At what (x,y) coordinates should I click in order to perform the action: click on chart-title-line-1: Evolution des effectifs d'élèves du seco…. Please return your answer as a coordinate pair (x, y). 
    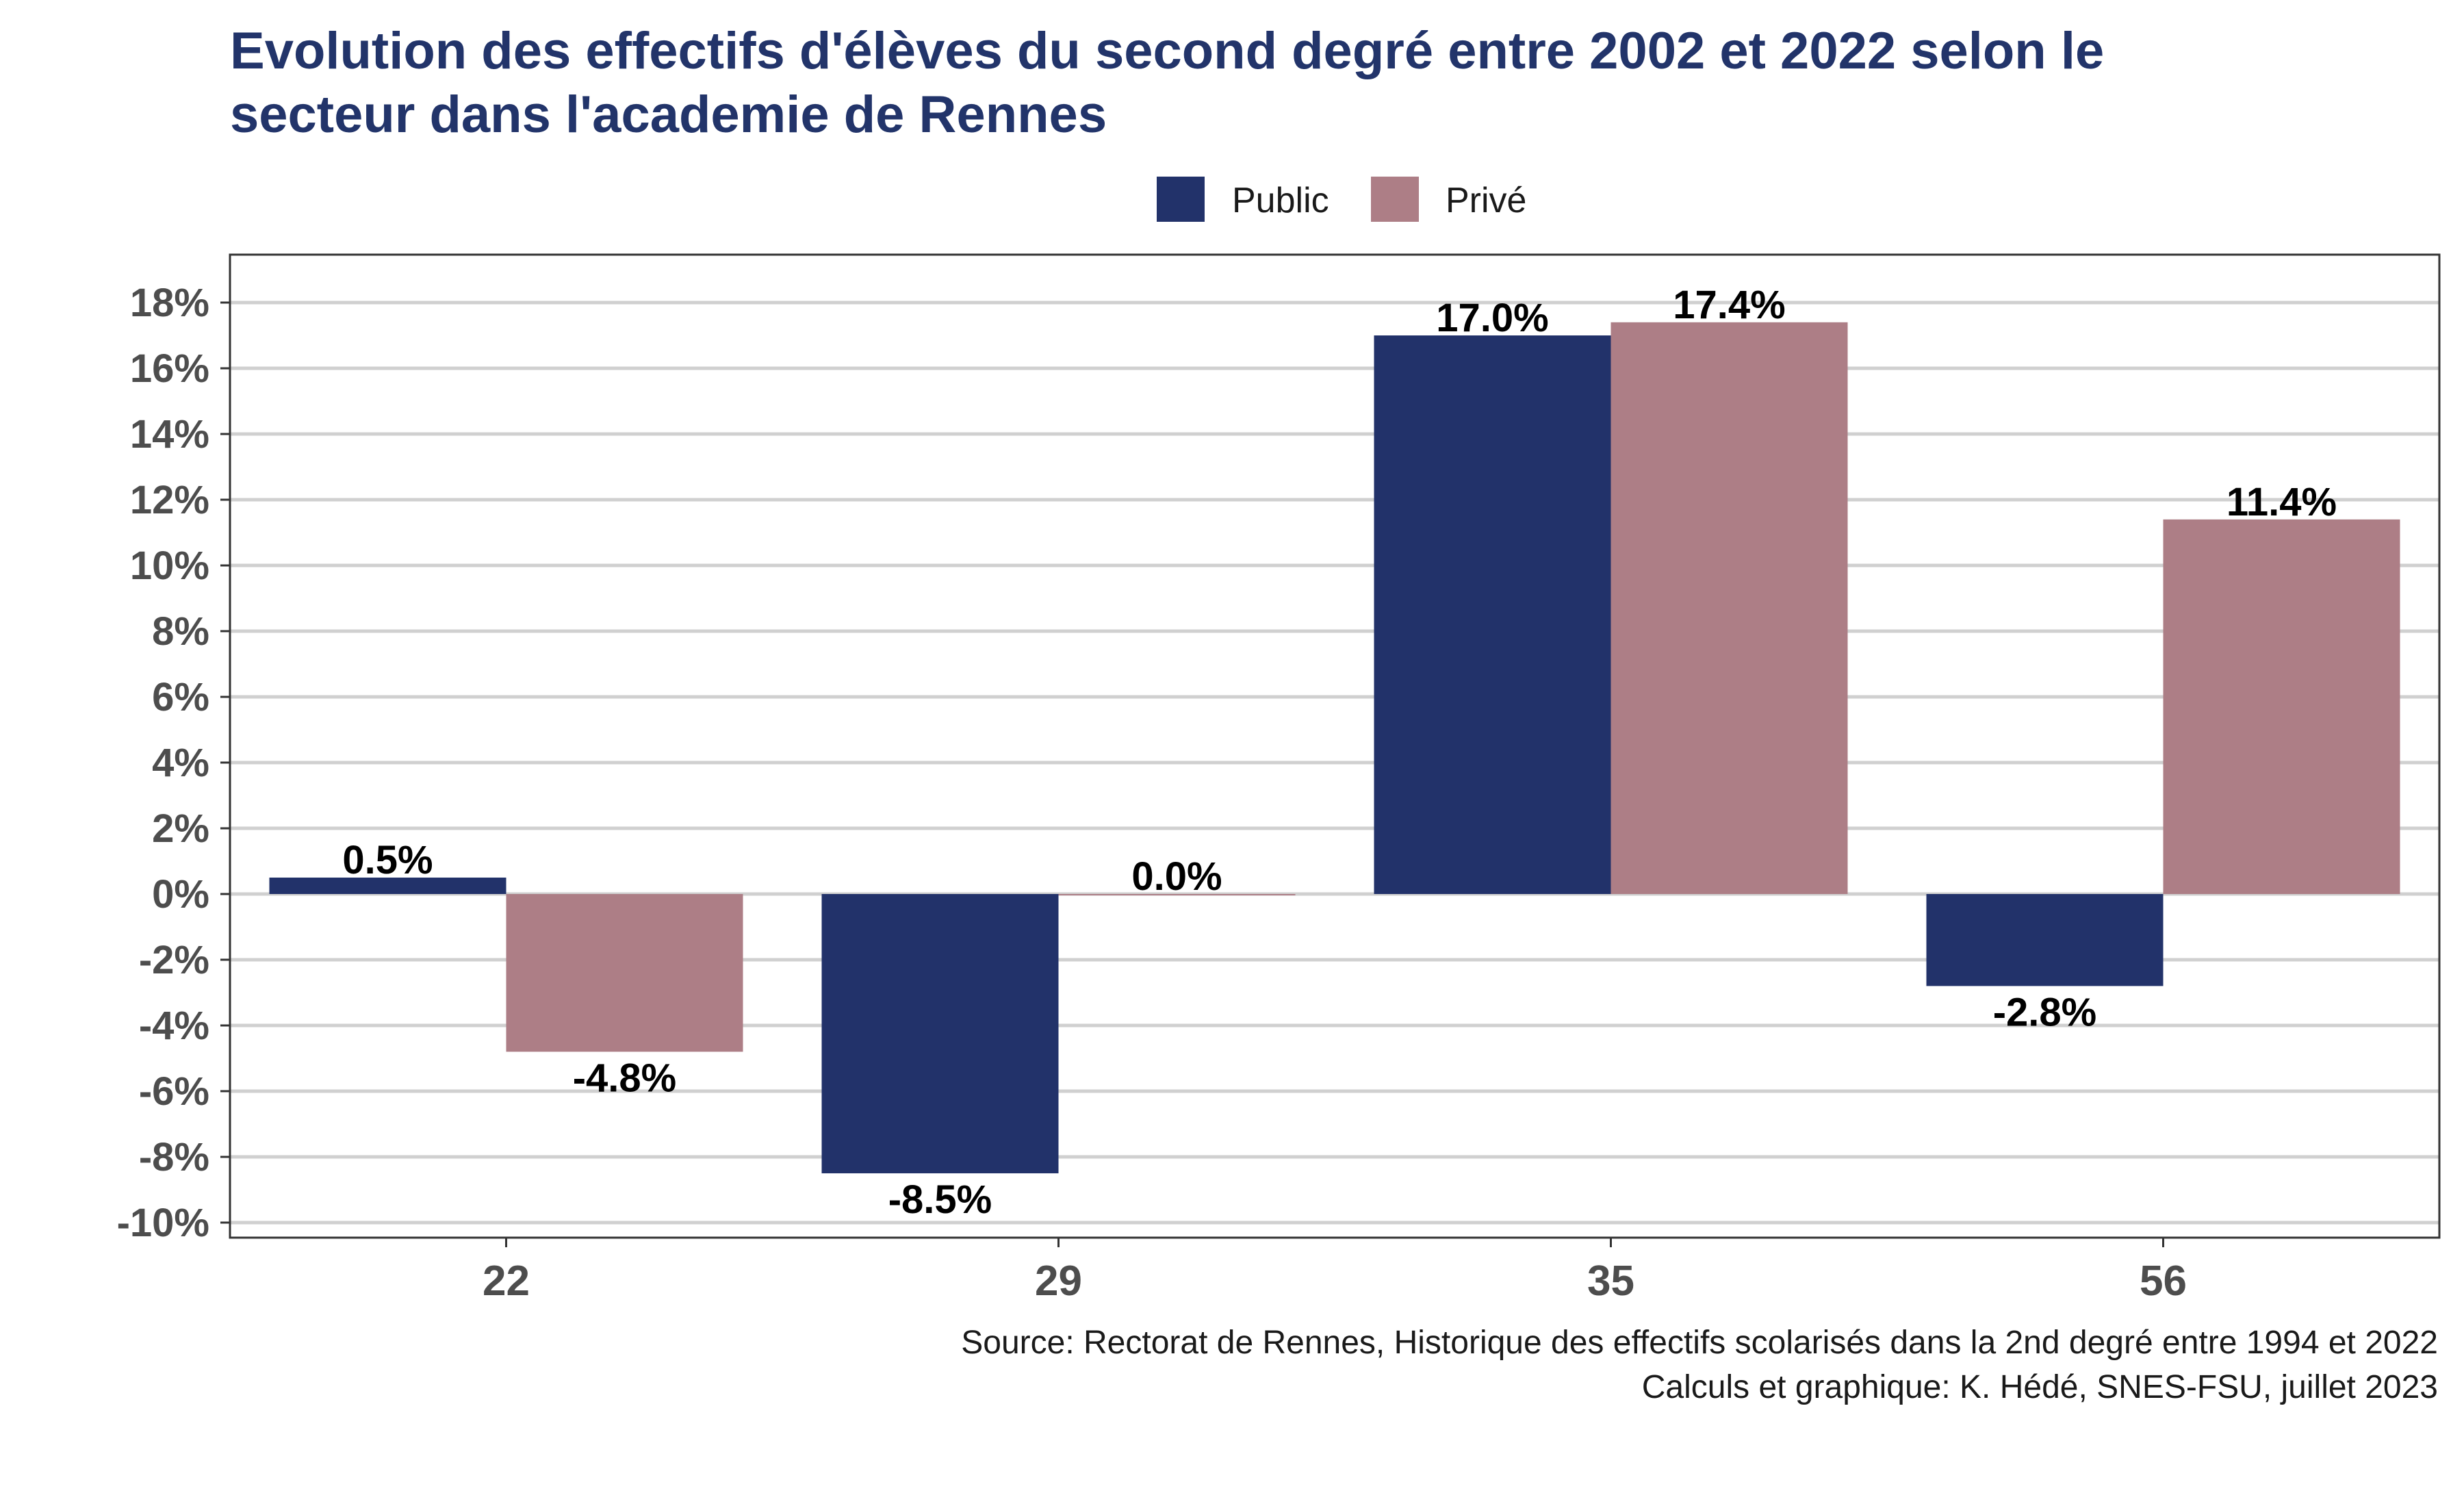
    Looking at the image, I should click on (1167, 51).